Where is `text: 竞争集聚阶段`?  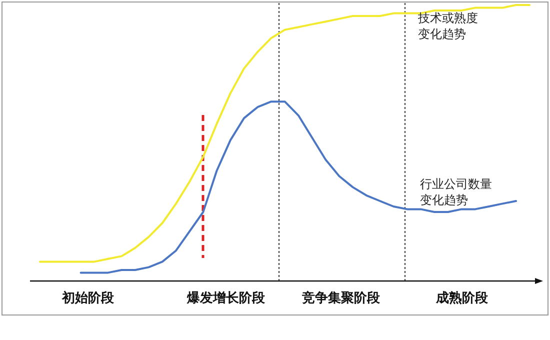 text: 竞争集聚阶段 is located at coordinates (341, 298).